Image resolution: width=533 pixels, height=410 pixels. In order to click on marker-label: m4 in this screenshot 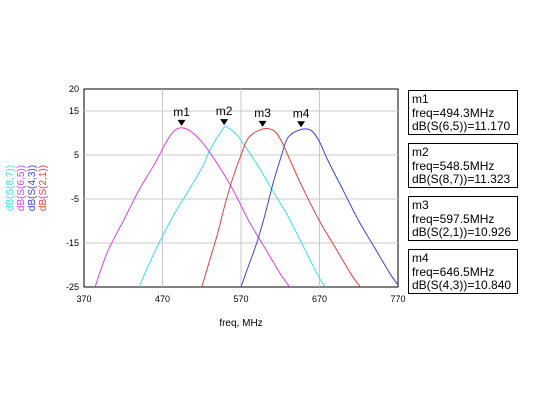, I will do `click(301, 113)`.